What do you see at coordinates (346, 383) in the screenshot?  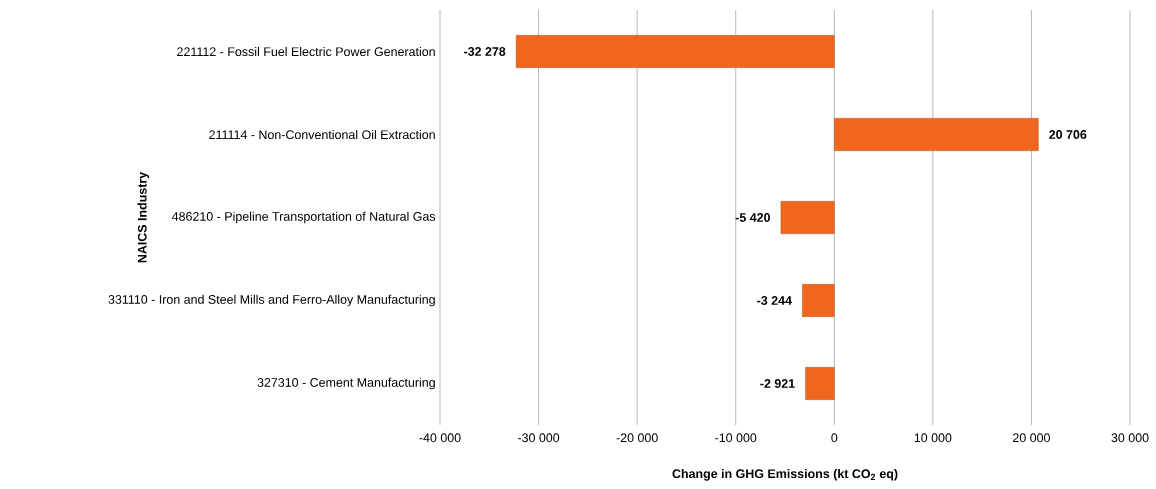 I see `y-tick-label: 327310 - Cement Manufacturing` at bounding box center [346, 383].